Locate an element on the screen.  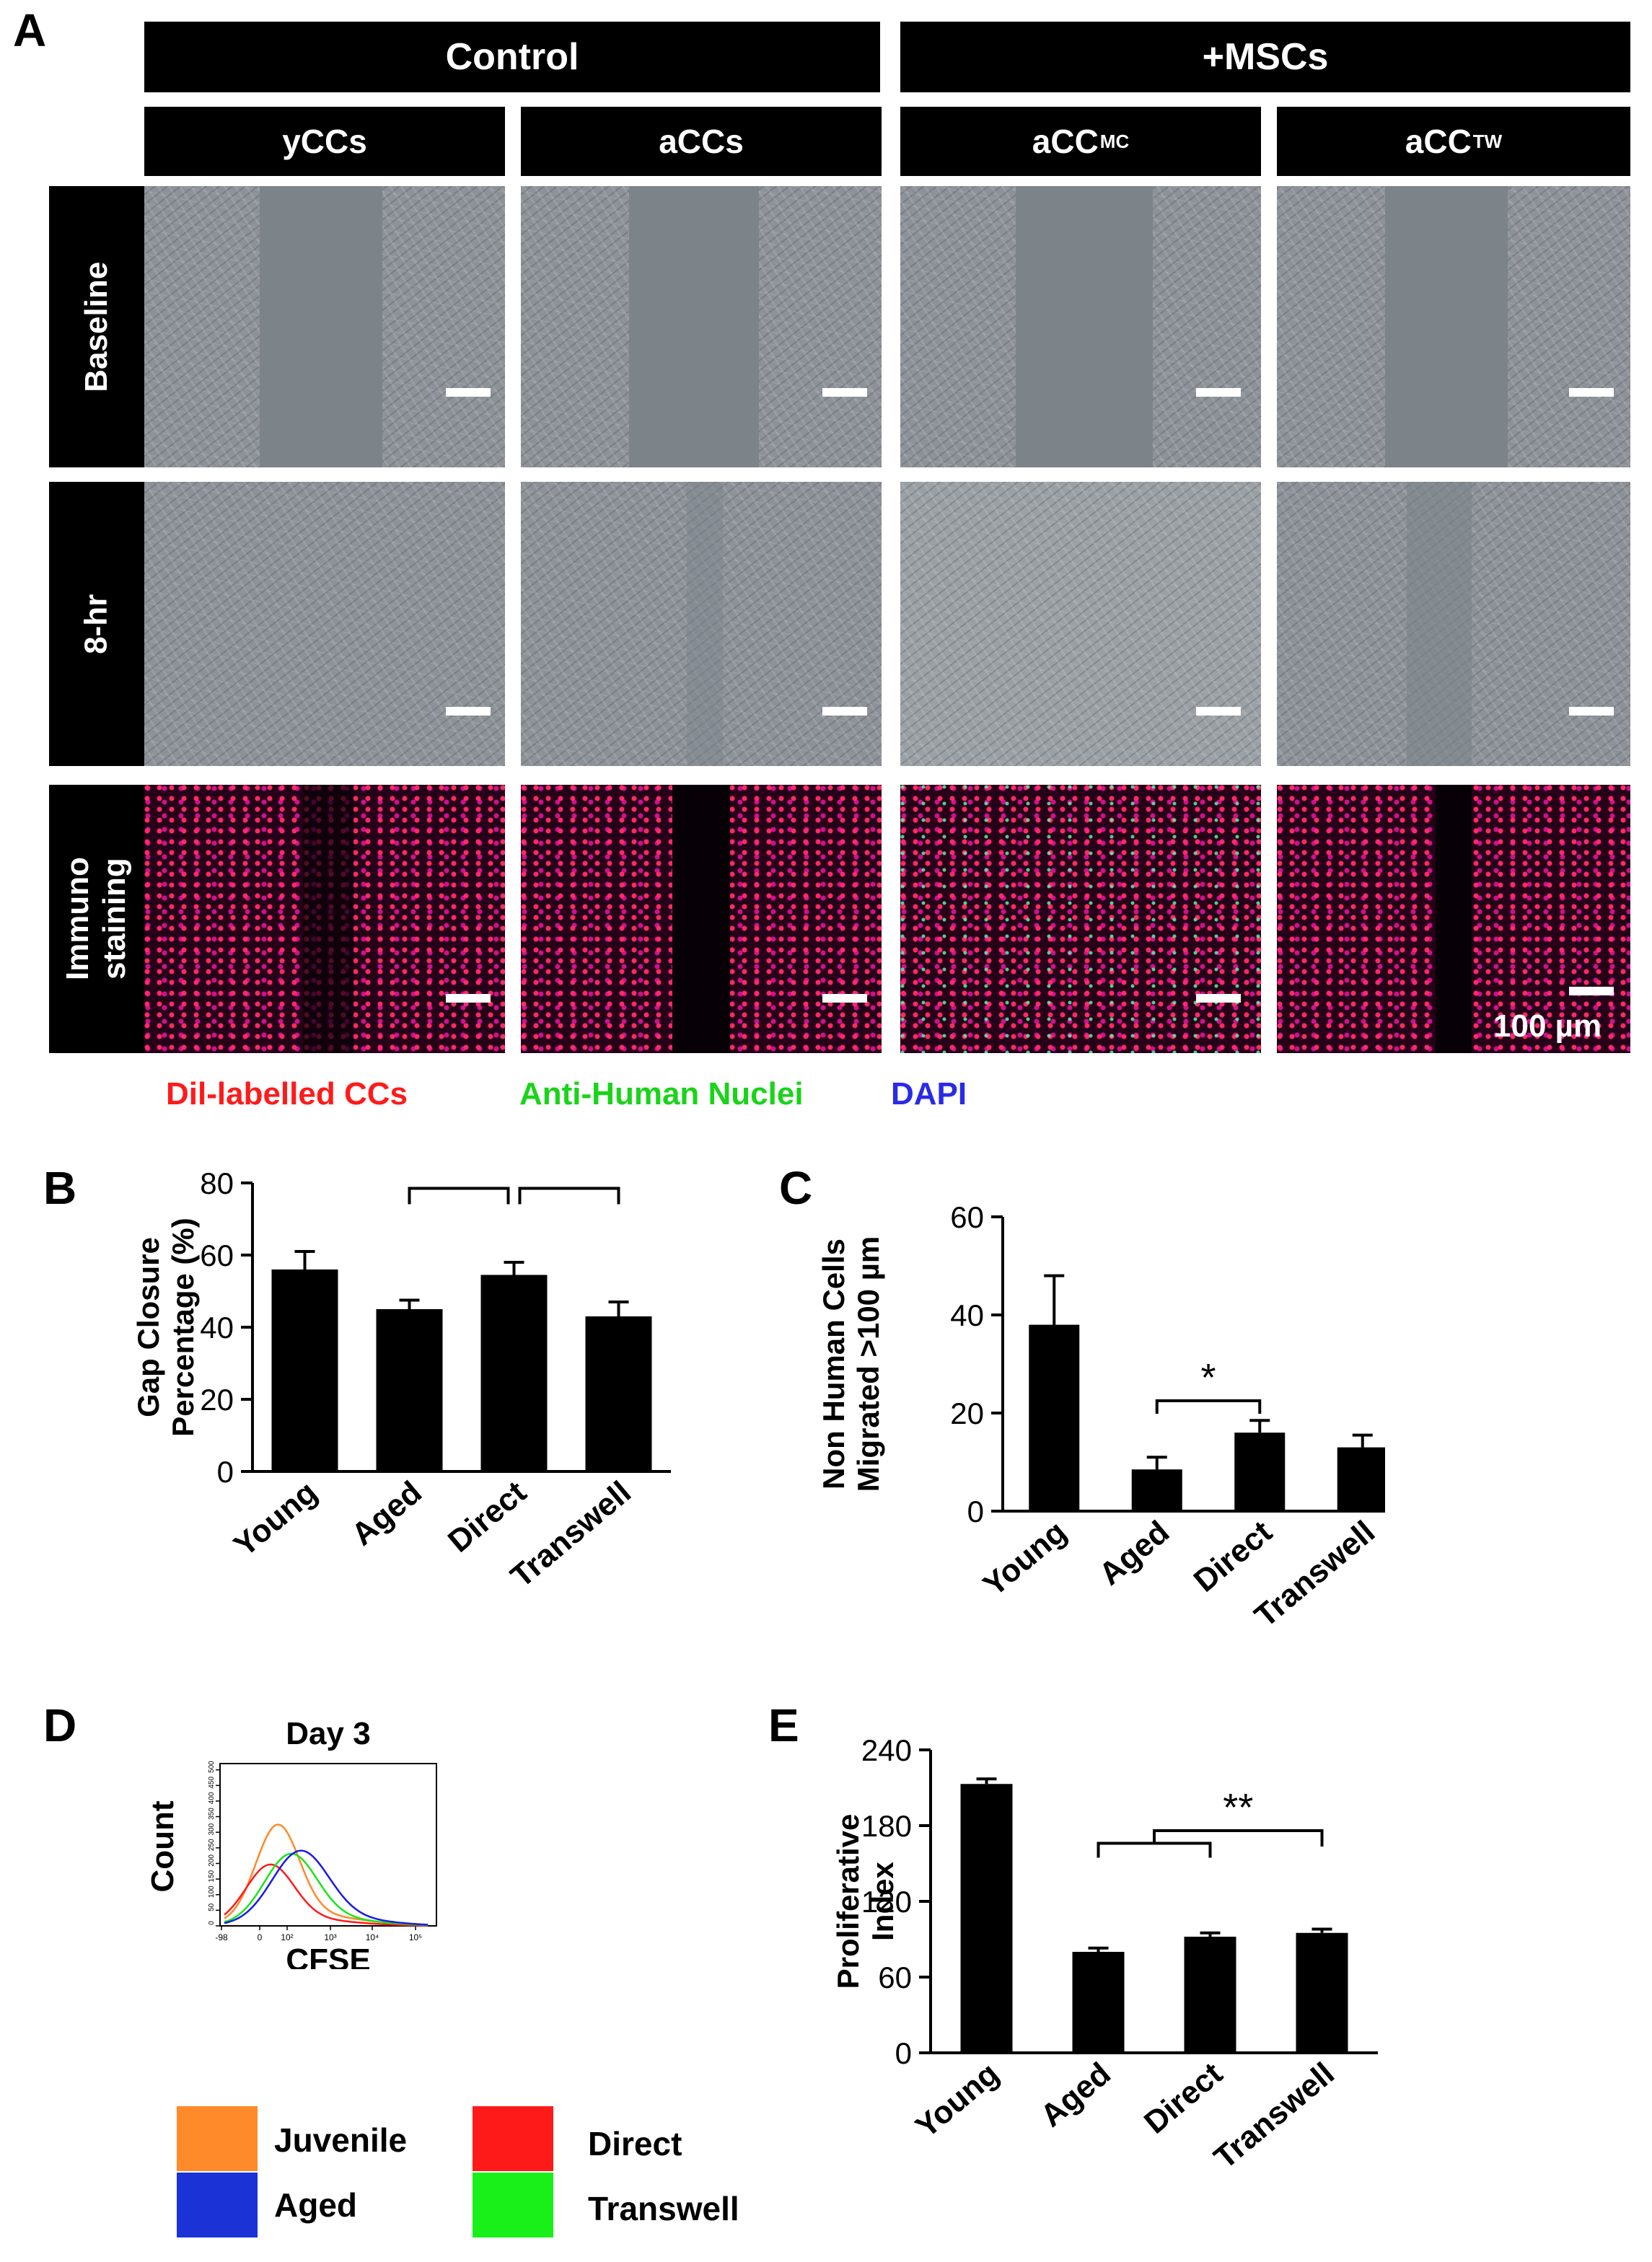
legend-label-transwell: Transwell is located at coordinates (663, 2208).